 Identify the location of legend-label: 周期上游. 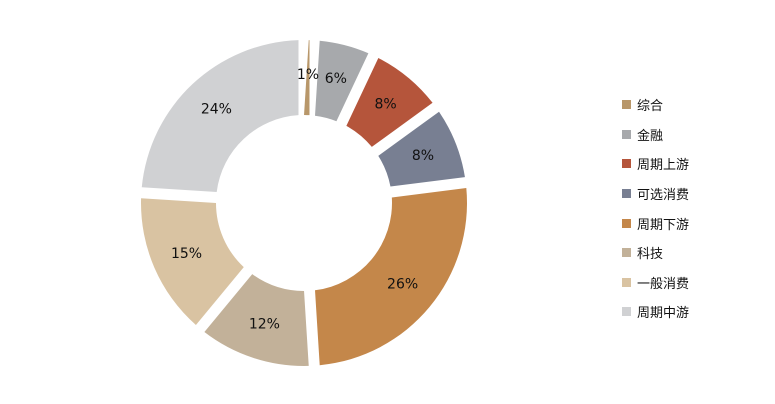
(663, 166).